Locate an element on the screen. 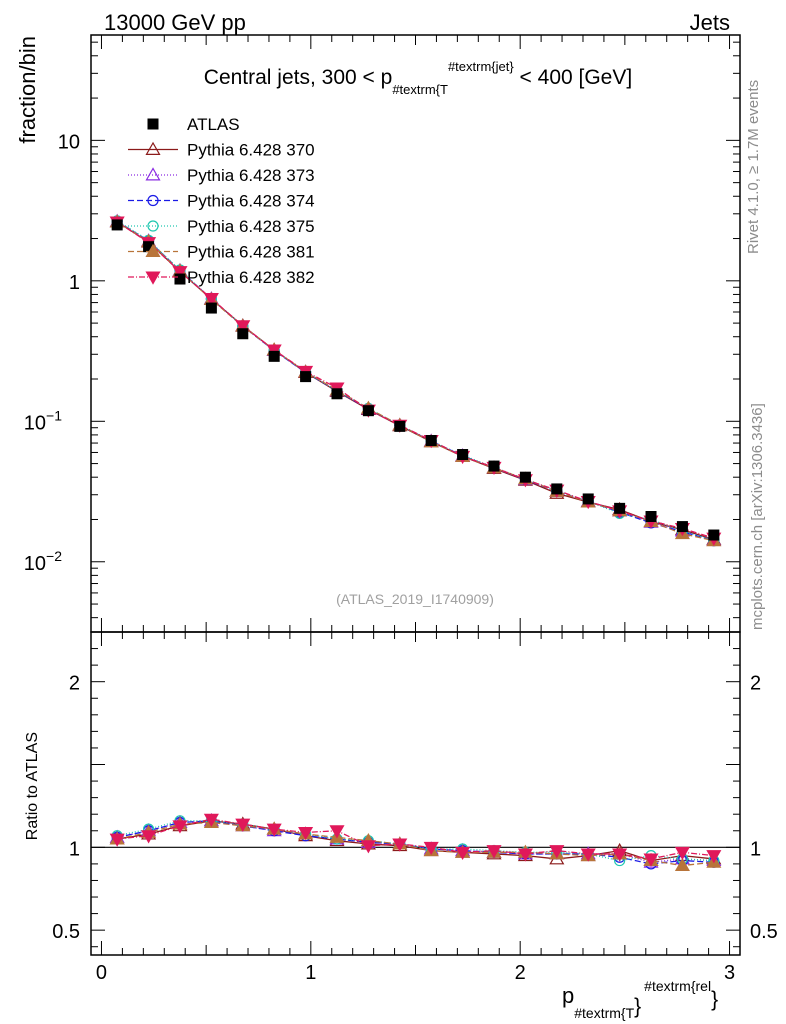  x-tick-label: 1 is located at coordinates (310, 973).